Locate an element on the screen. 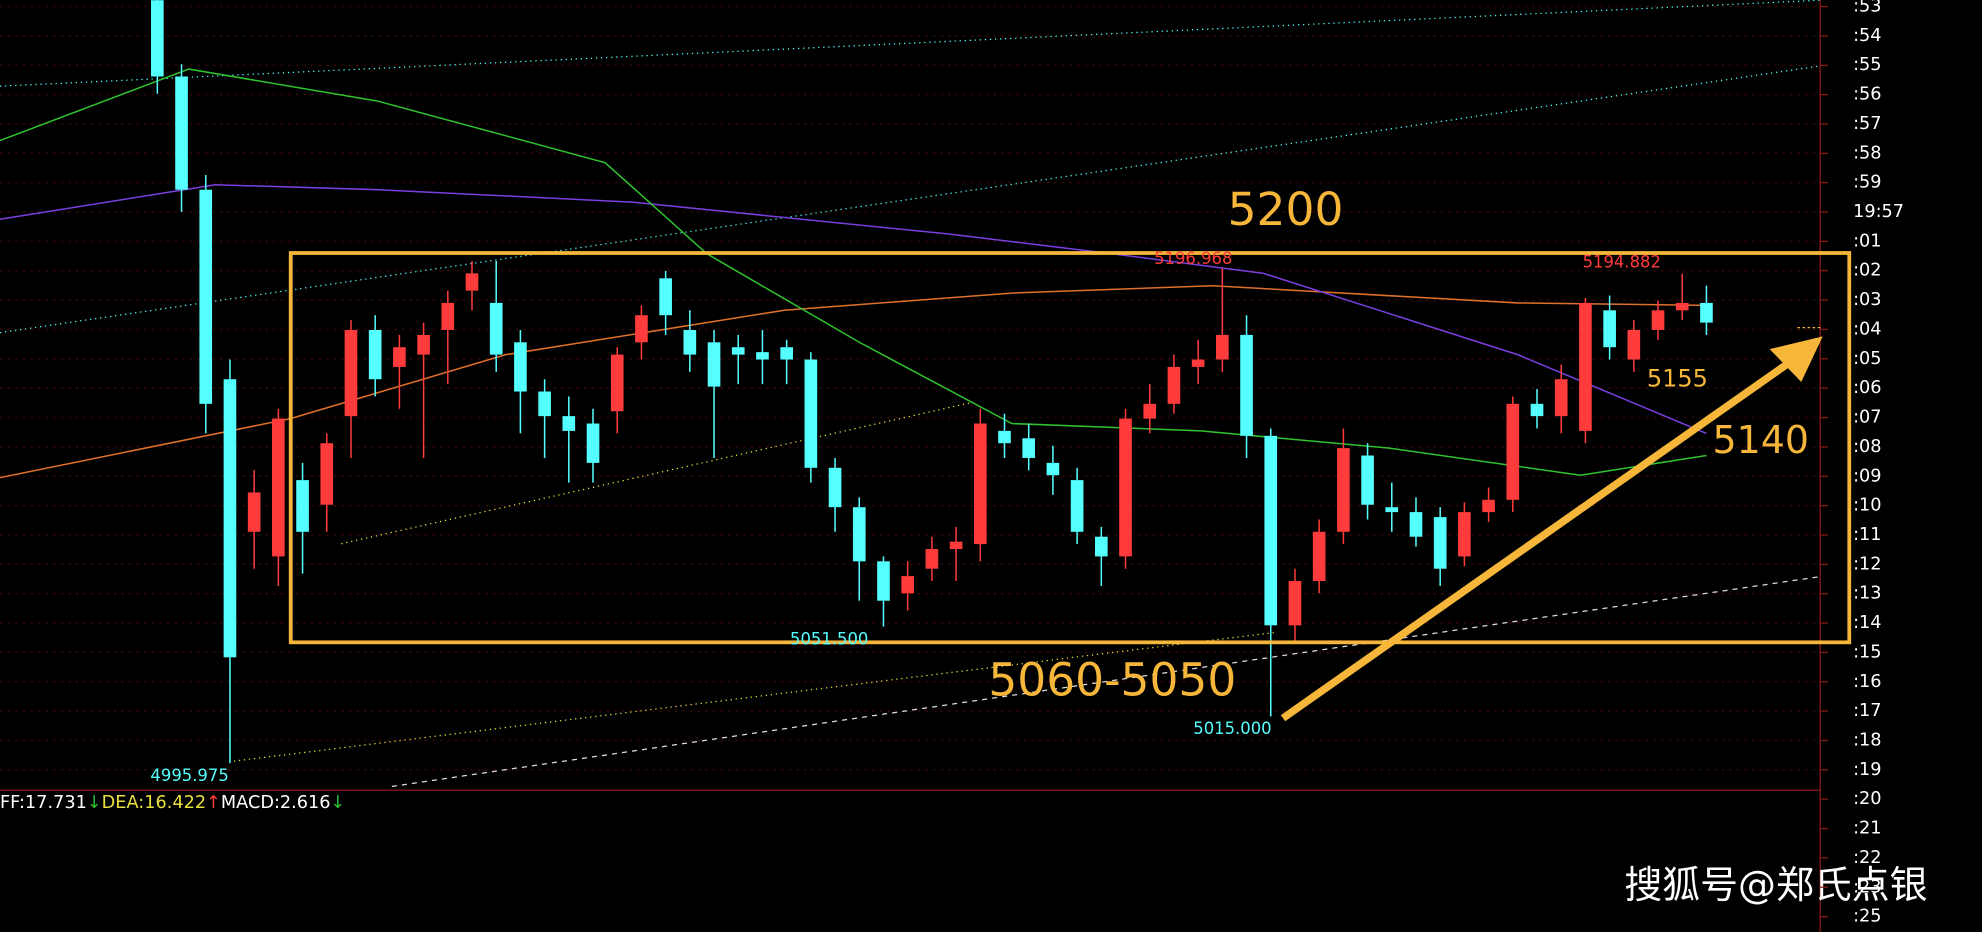  axis-label: 19:57 is located at coordinates (1878, 212).